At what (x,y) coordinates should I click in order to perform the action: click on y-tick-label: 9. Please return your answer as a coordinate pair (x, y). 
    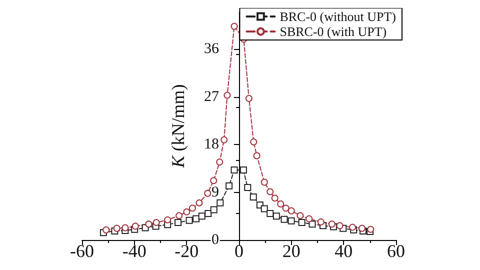
    Looking at the image, I should click on (215, 192).